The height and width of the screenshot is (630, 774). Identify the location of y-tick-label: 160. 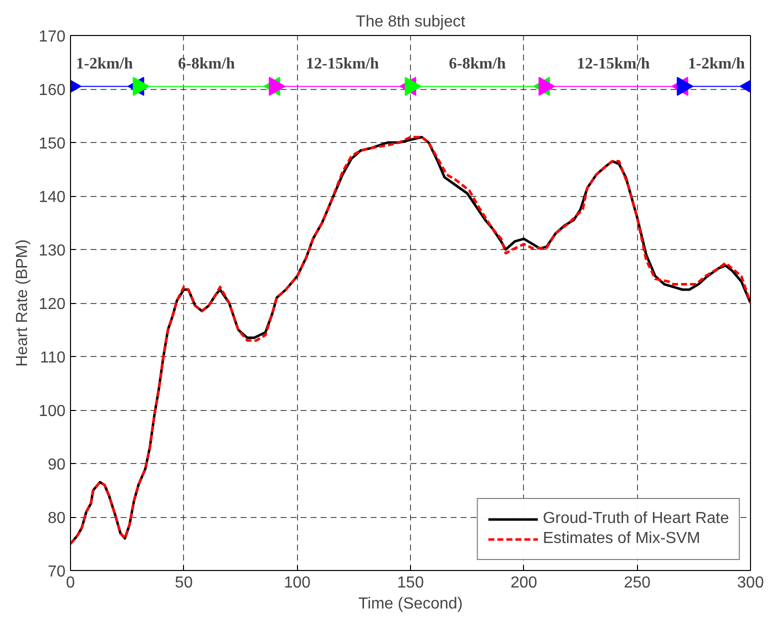
(52, 90).